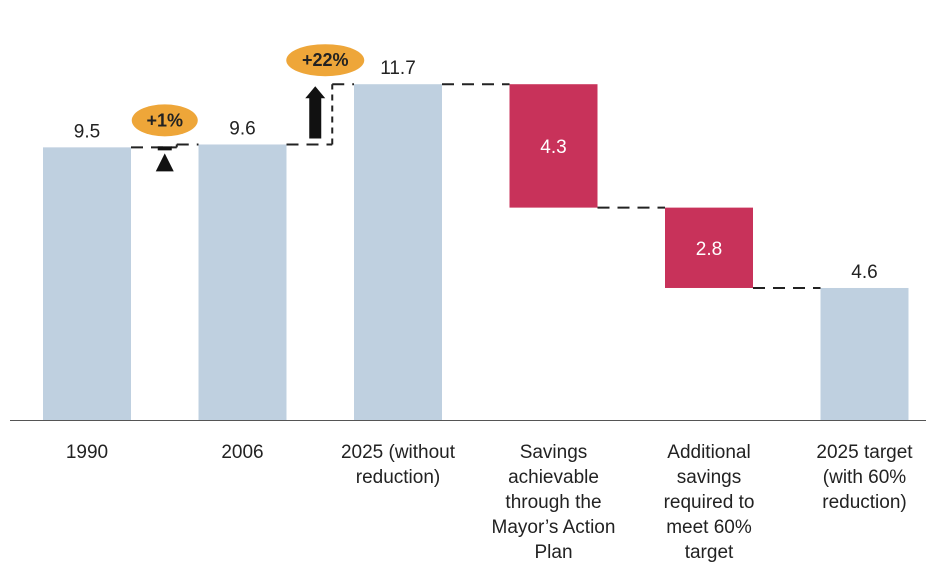 The height and width of the screenshot is (570, 926). What do you see at coordinates (864, 272) in the screenshot?
I see `data-label: 4.6` at bounding box center [864, 272].